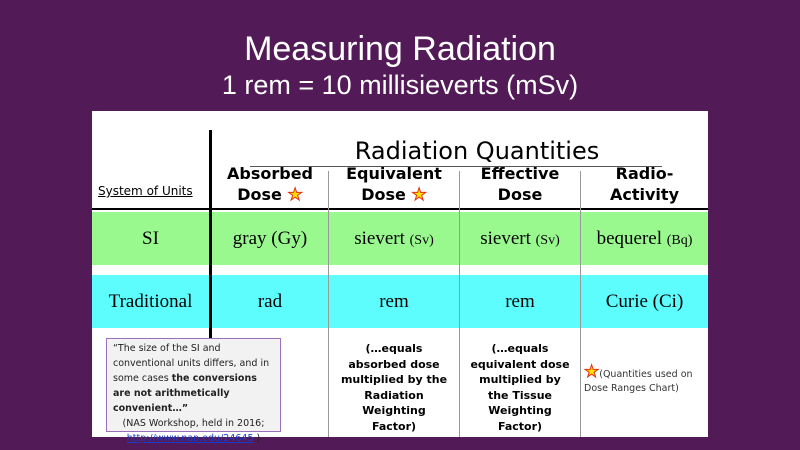 This screenshot has width=800, height=450. Describe the element at coordinates (456, 166) in the screenshot. I see `heading-underline` at that location.